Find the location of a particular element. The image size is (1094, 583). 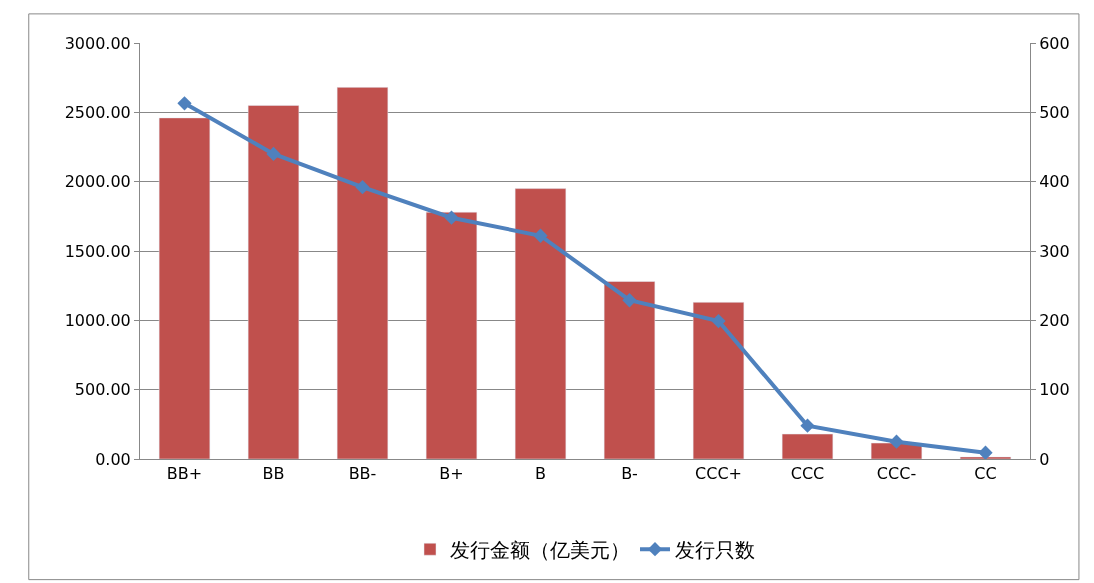

y-tick-label: 0.00 is located at coordinates (113, 459).